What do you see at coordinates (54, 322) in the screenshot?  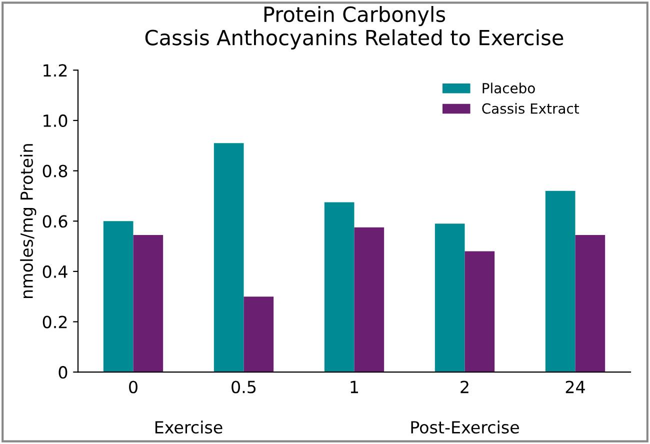 I see `y-tick-label: 0.2` at bounding box center [54, 322].